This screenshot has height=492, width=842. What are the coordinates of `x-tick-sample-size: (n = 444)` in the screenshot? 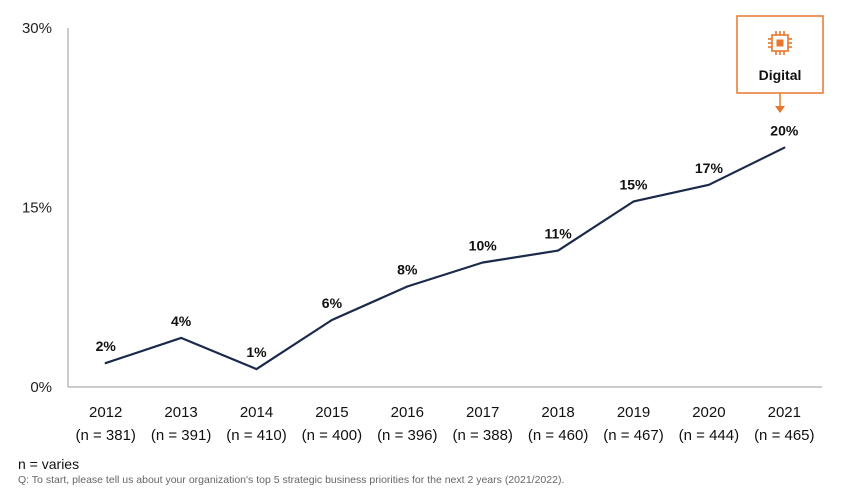 It's located at (709, 435).